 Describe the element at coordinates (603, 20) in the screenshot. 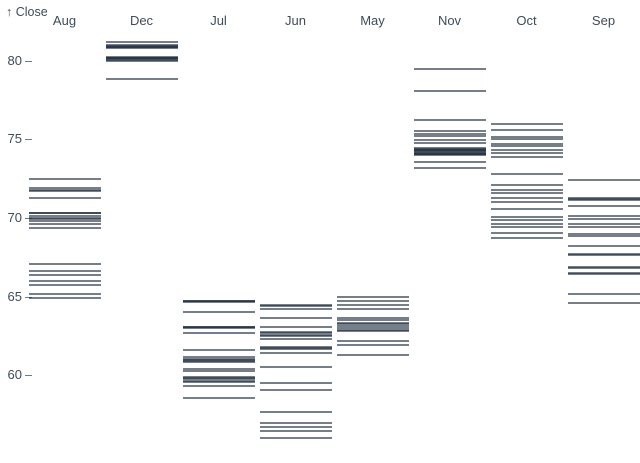

I see `month-label-sep: Sep` at that location.